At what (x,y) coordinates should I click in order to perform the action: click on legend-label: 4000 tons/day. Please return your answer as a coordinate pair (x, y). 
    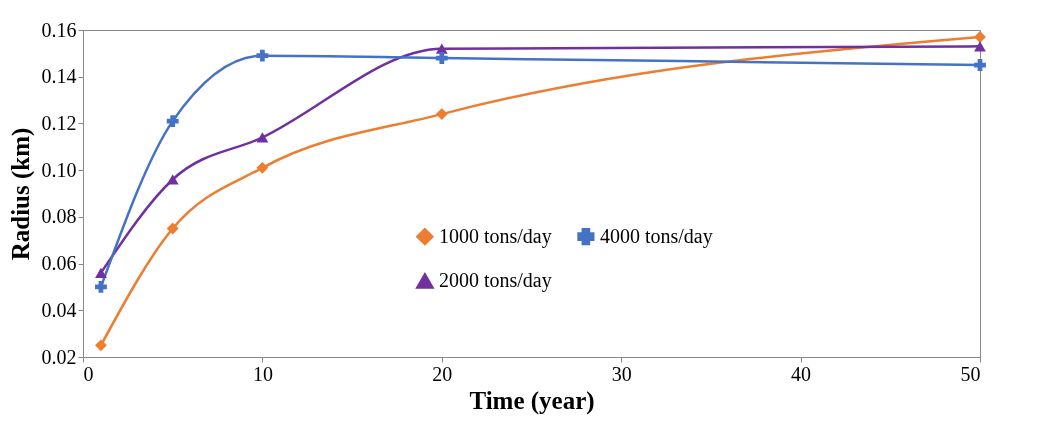
    Looking at the image, I should click on (656, 236).